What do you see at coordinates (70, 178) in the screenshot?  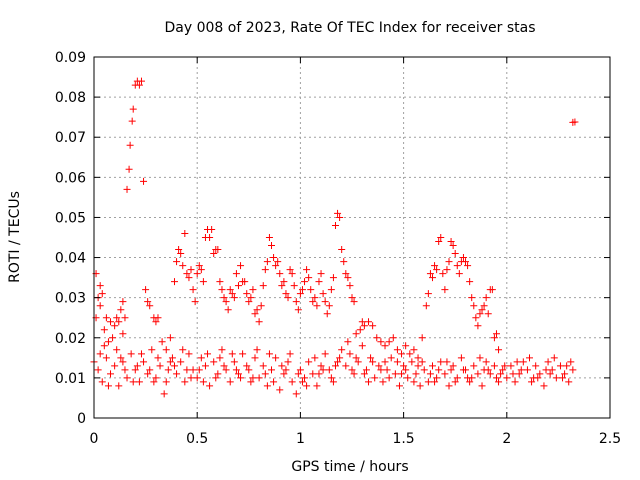 I see `y-tick-label: 0.06` at bounding box center [70, 178].